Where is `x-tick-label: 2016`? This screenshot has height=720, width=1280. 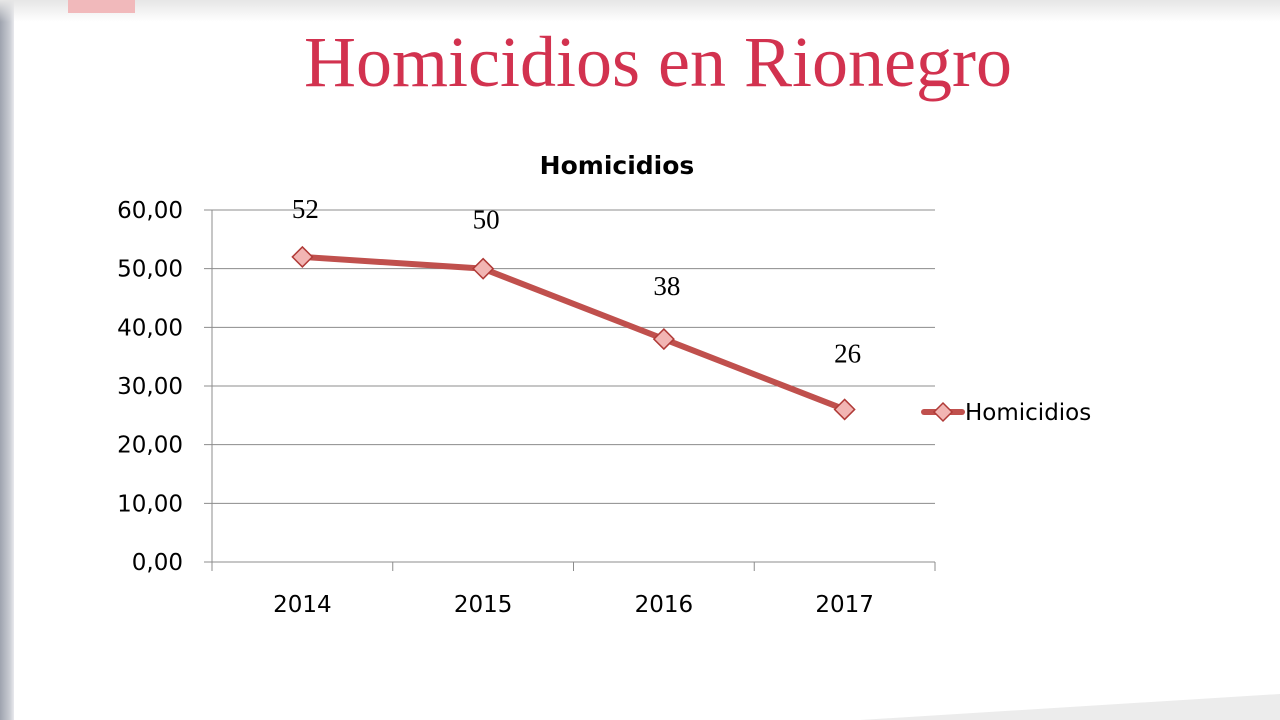
x-tick-label: 2016 is located at coordinates (664, 605).